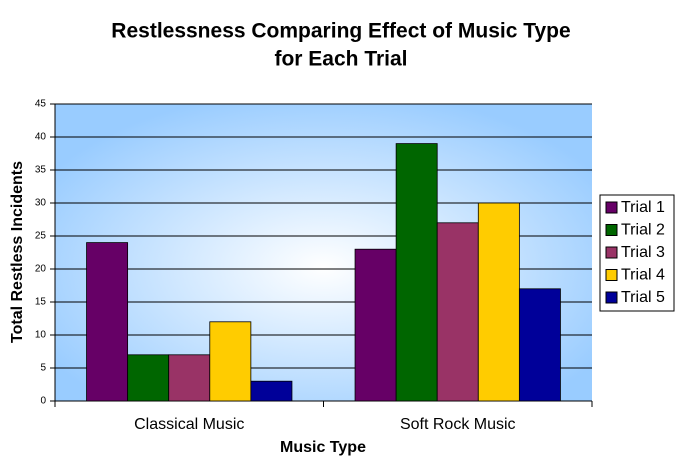 The image size is (683, 467). Describe the element at coordinates (643, 297) in the screenshot. I see `legend-label: Trial 5` at that location.